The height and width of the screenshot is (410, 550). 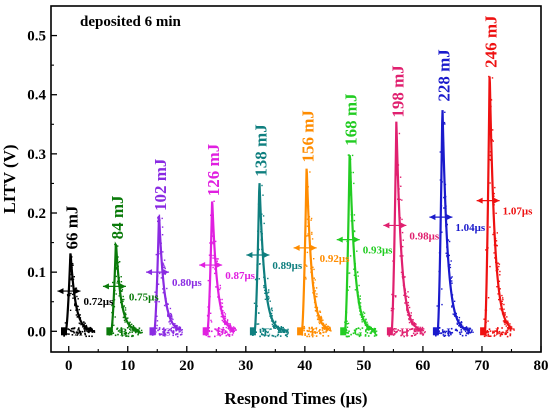 I want to click on energy-label: 168 mJ, so click(x=351, y=119).